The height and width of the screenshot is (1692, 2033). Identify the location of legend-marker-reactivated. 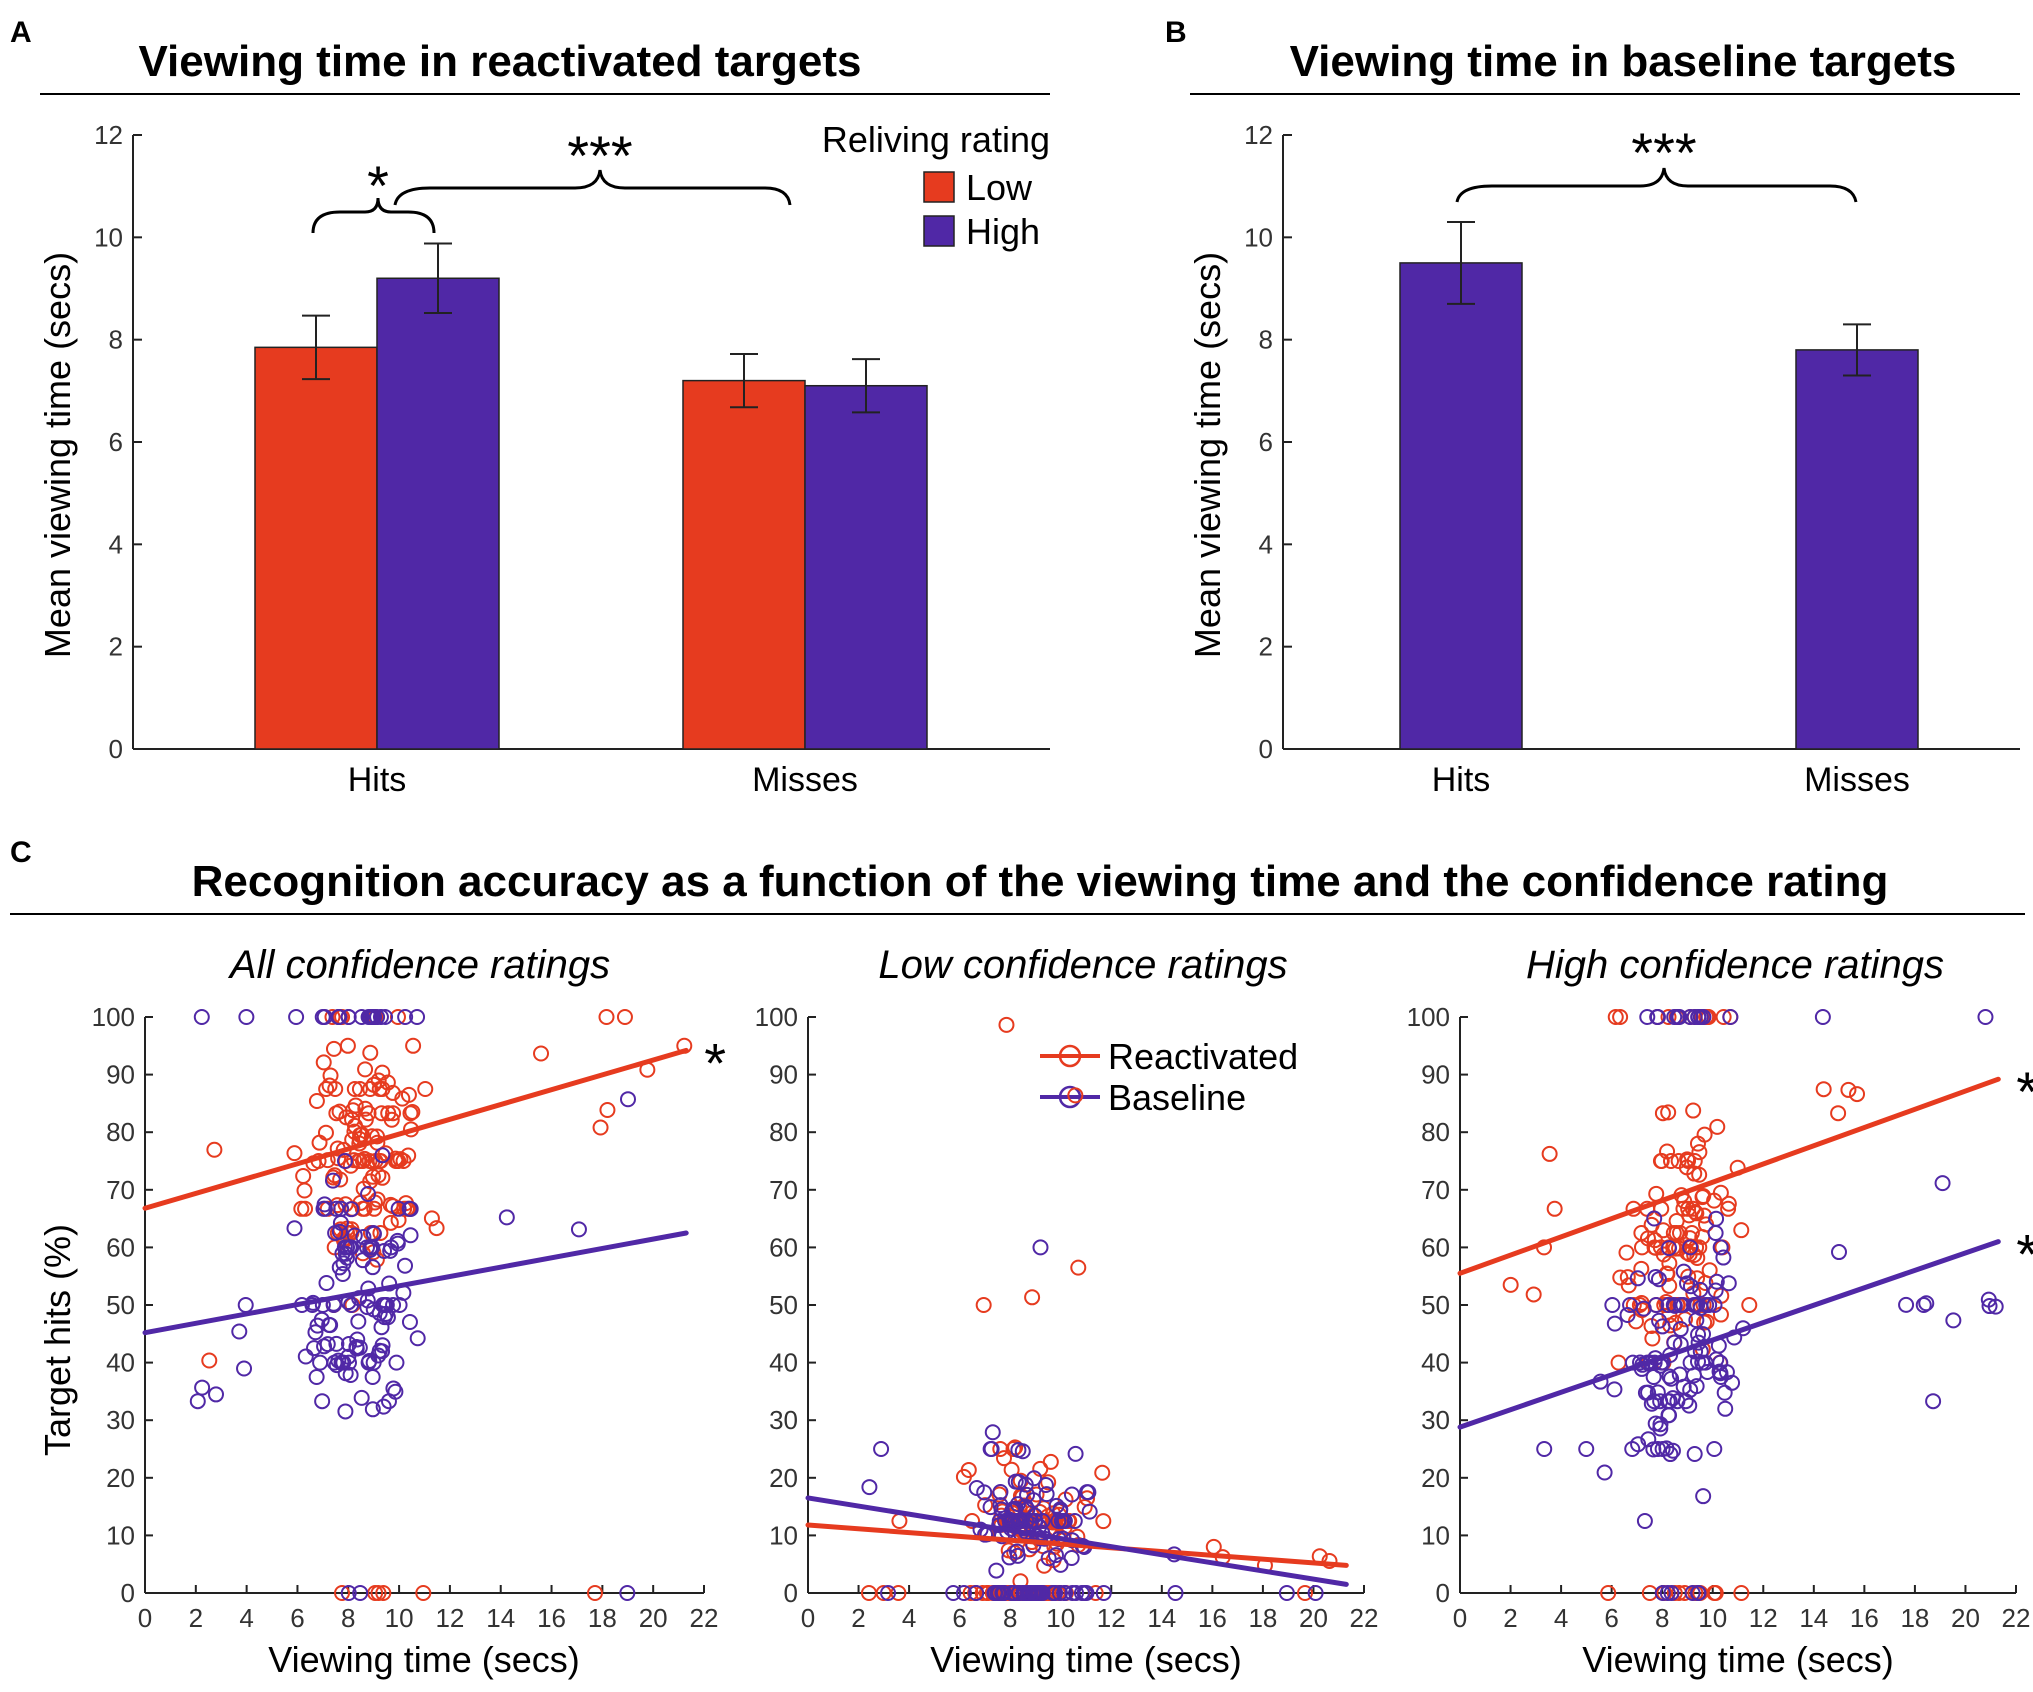
(1070, 1056).